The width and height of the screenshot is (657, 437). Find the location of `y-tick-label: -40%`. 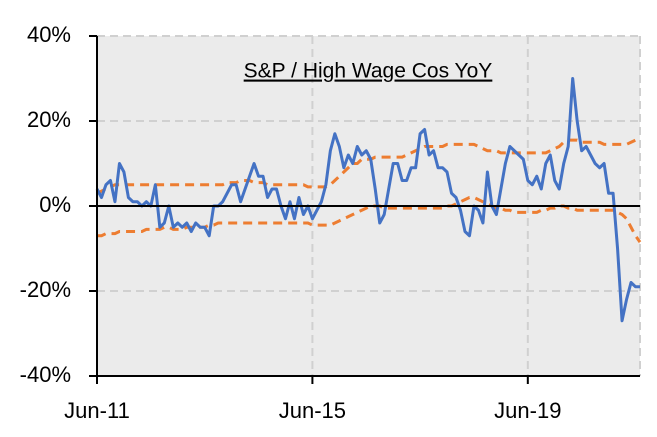

y-tick-label: -40% is located at coordinates (45, 374).